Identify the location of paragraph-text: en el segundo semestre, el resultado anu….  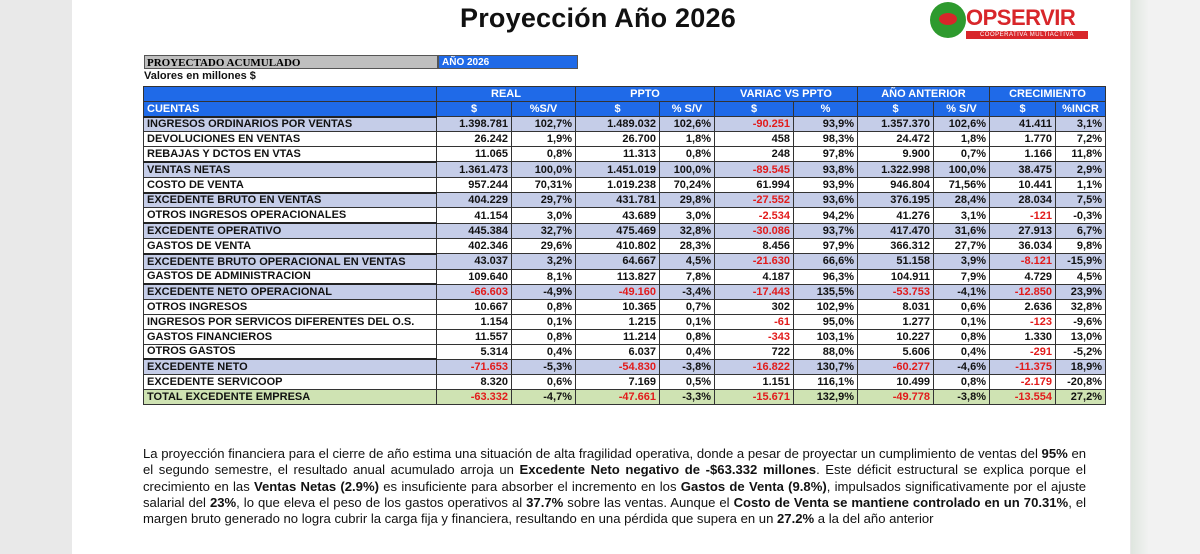
(615, 462).